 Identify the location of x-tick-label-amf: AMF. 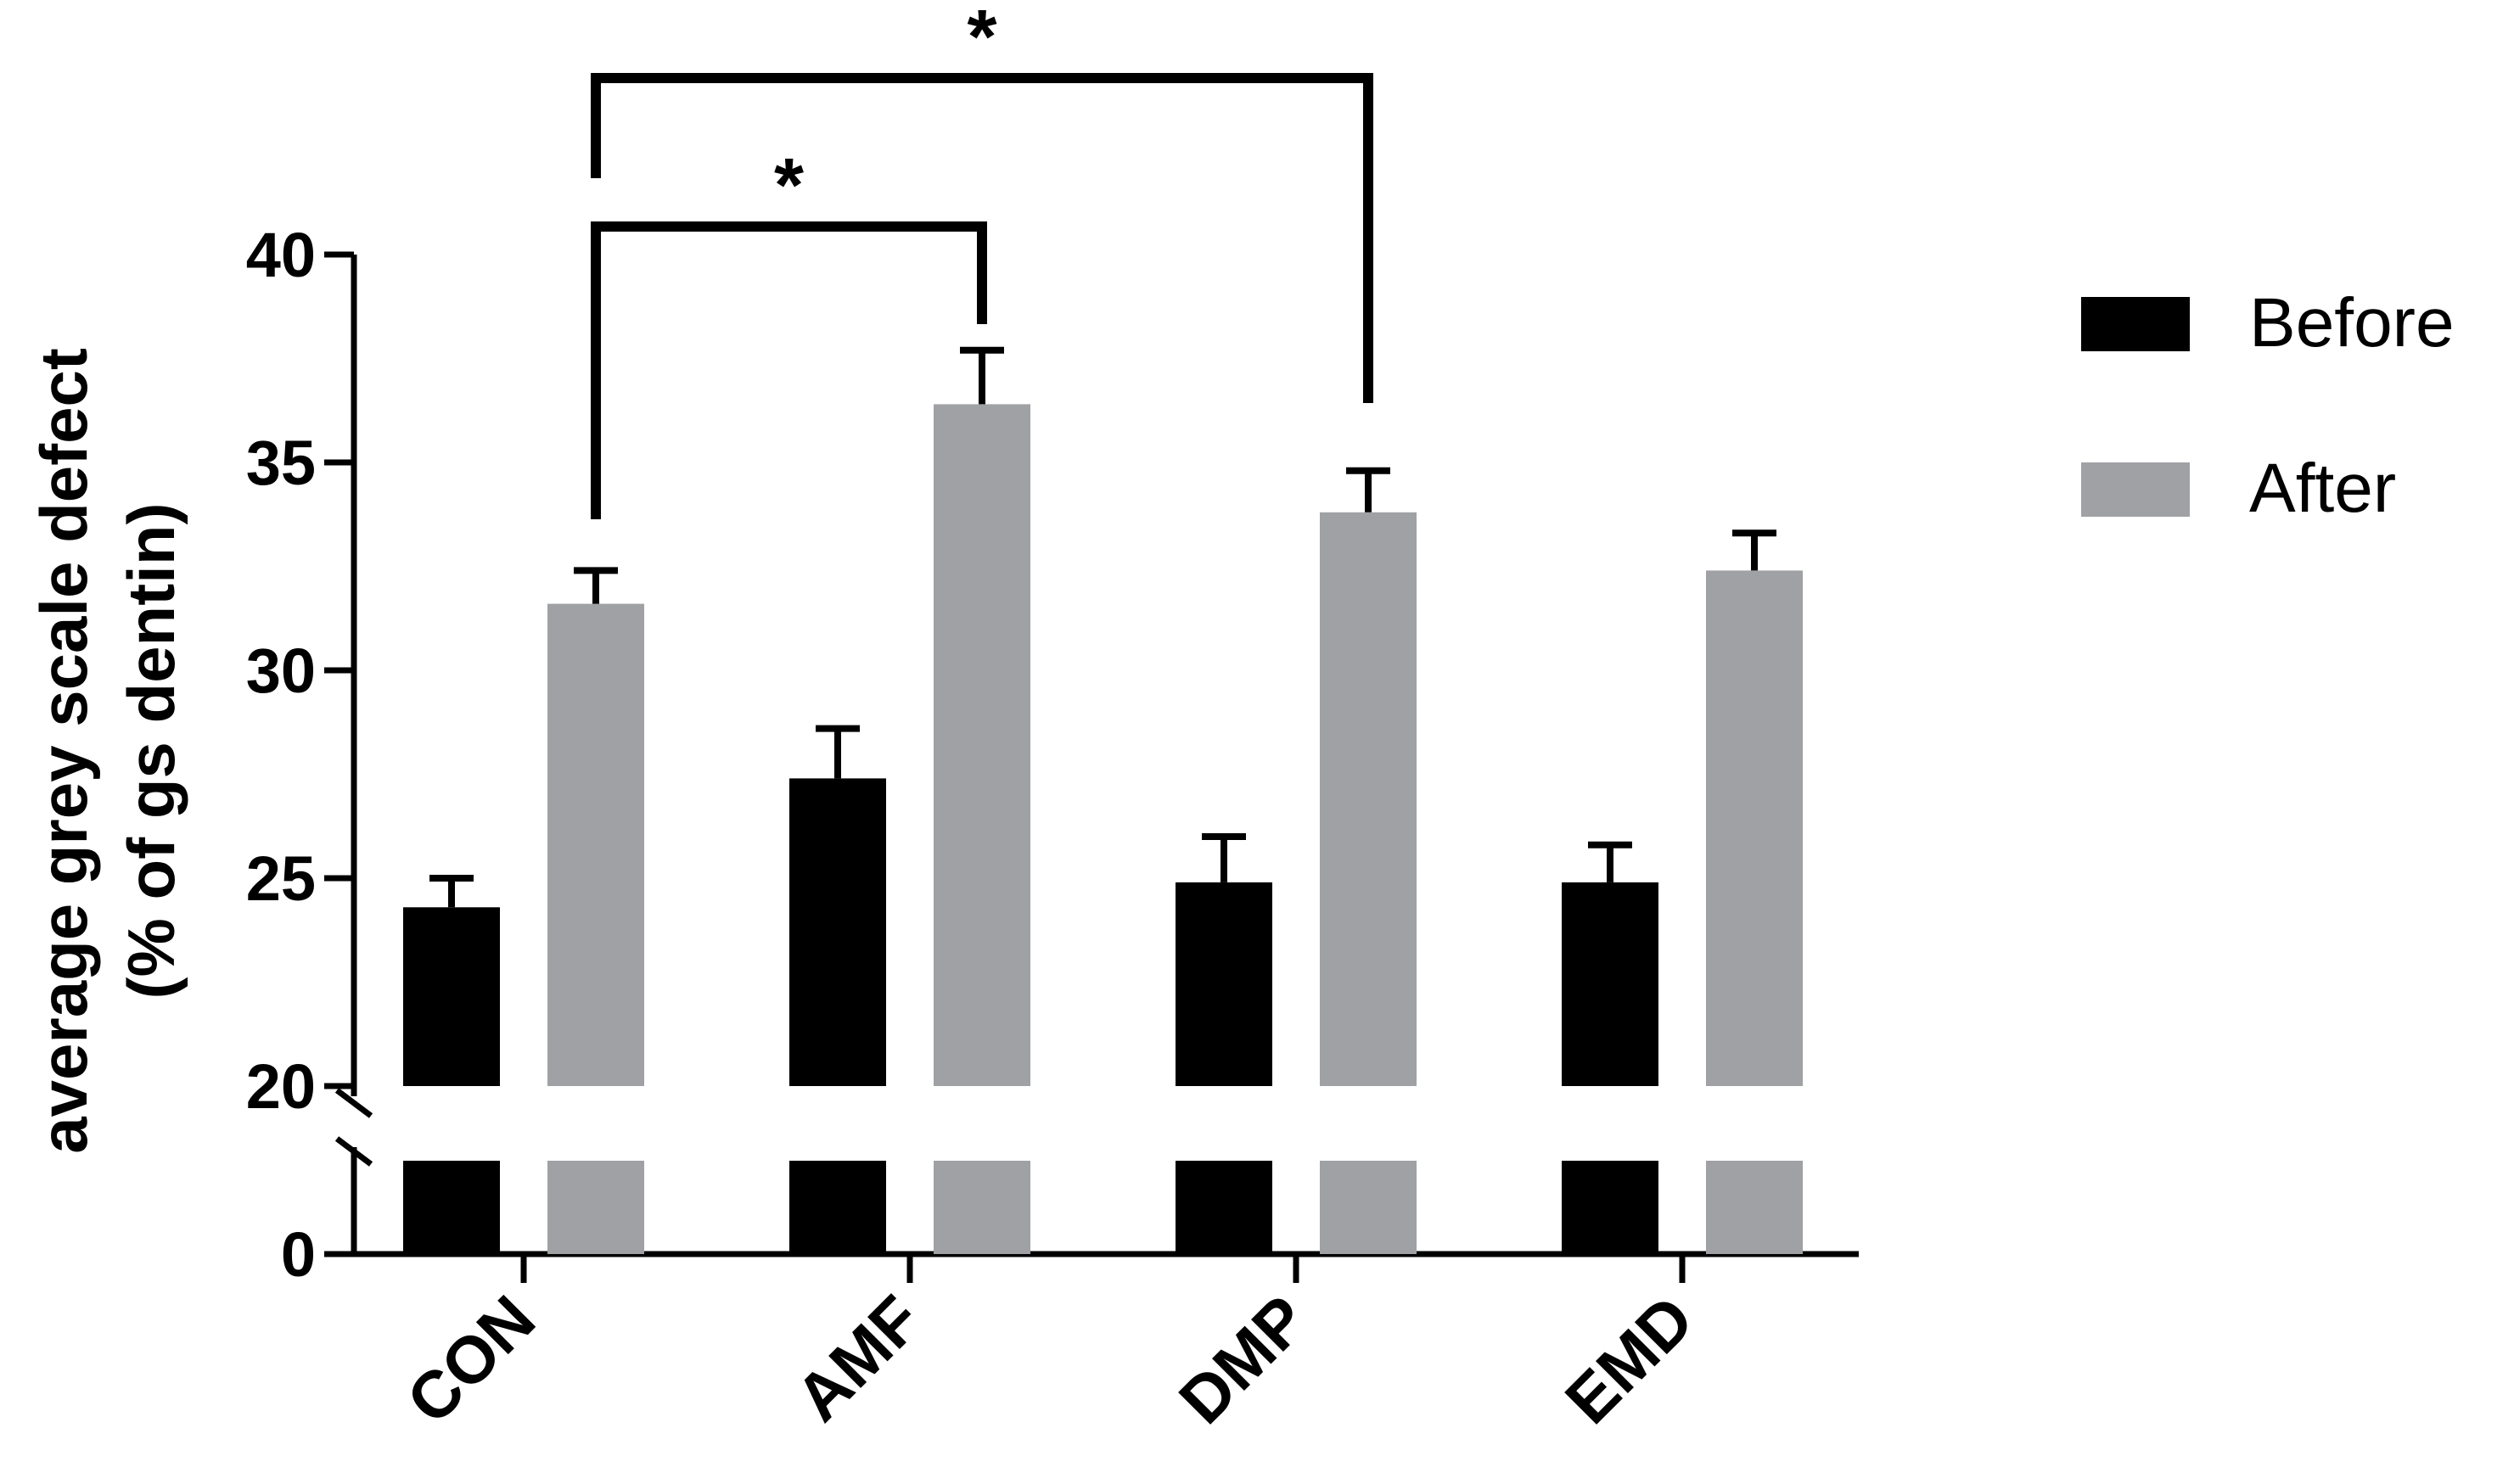
(858, 1358).